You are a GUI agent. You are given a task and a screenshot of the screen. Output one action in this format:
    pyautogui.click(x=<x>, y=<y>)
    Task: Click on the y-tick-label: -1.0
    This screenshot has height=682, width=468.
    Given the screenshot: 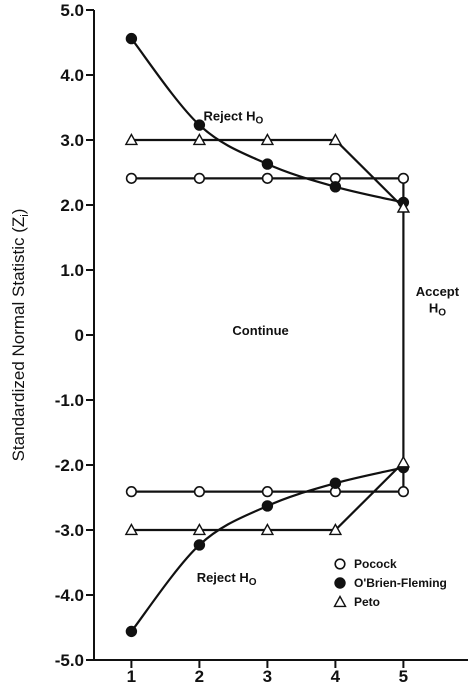 What is the action you would take?
    pyautogui.click(x=69, y=400)
    